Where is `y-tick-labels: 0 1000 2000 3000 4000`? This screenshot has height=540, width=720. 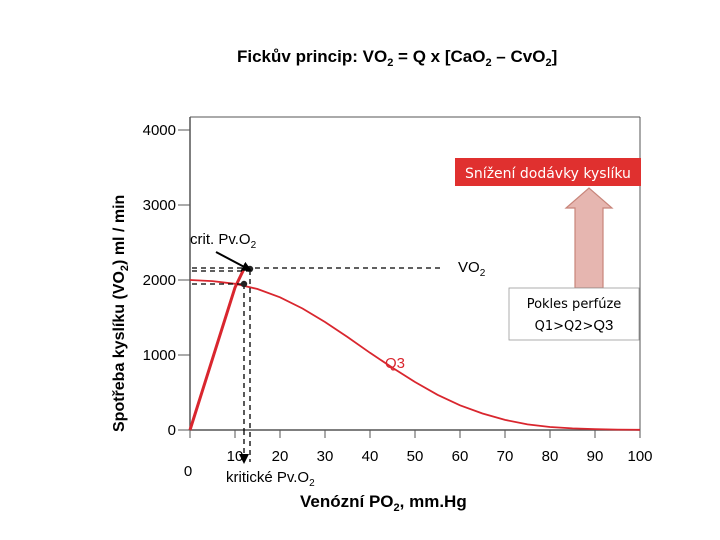
y-tick-labels: 0 1000 2000 3000 4000 is located at coordinates (166, 280).